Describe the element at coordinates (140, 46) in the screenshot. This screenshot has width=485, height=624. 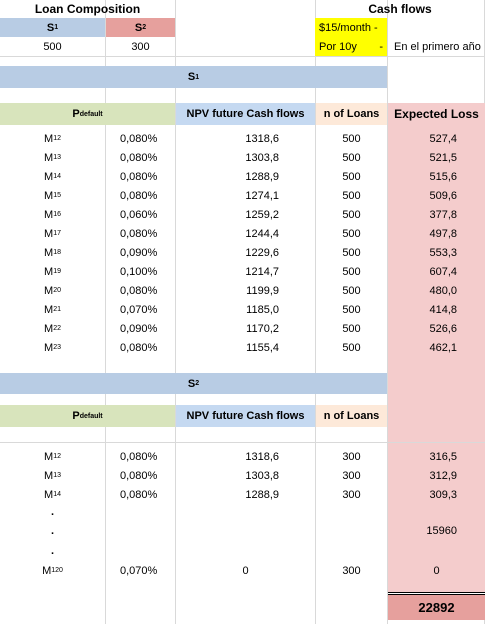
I see `s2-value: 300` at that location.